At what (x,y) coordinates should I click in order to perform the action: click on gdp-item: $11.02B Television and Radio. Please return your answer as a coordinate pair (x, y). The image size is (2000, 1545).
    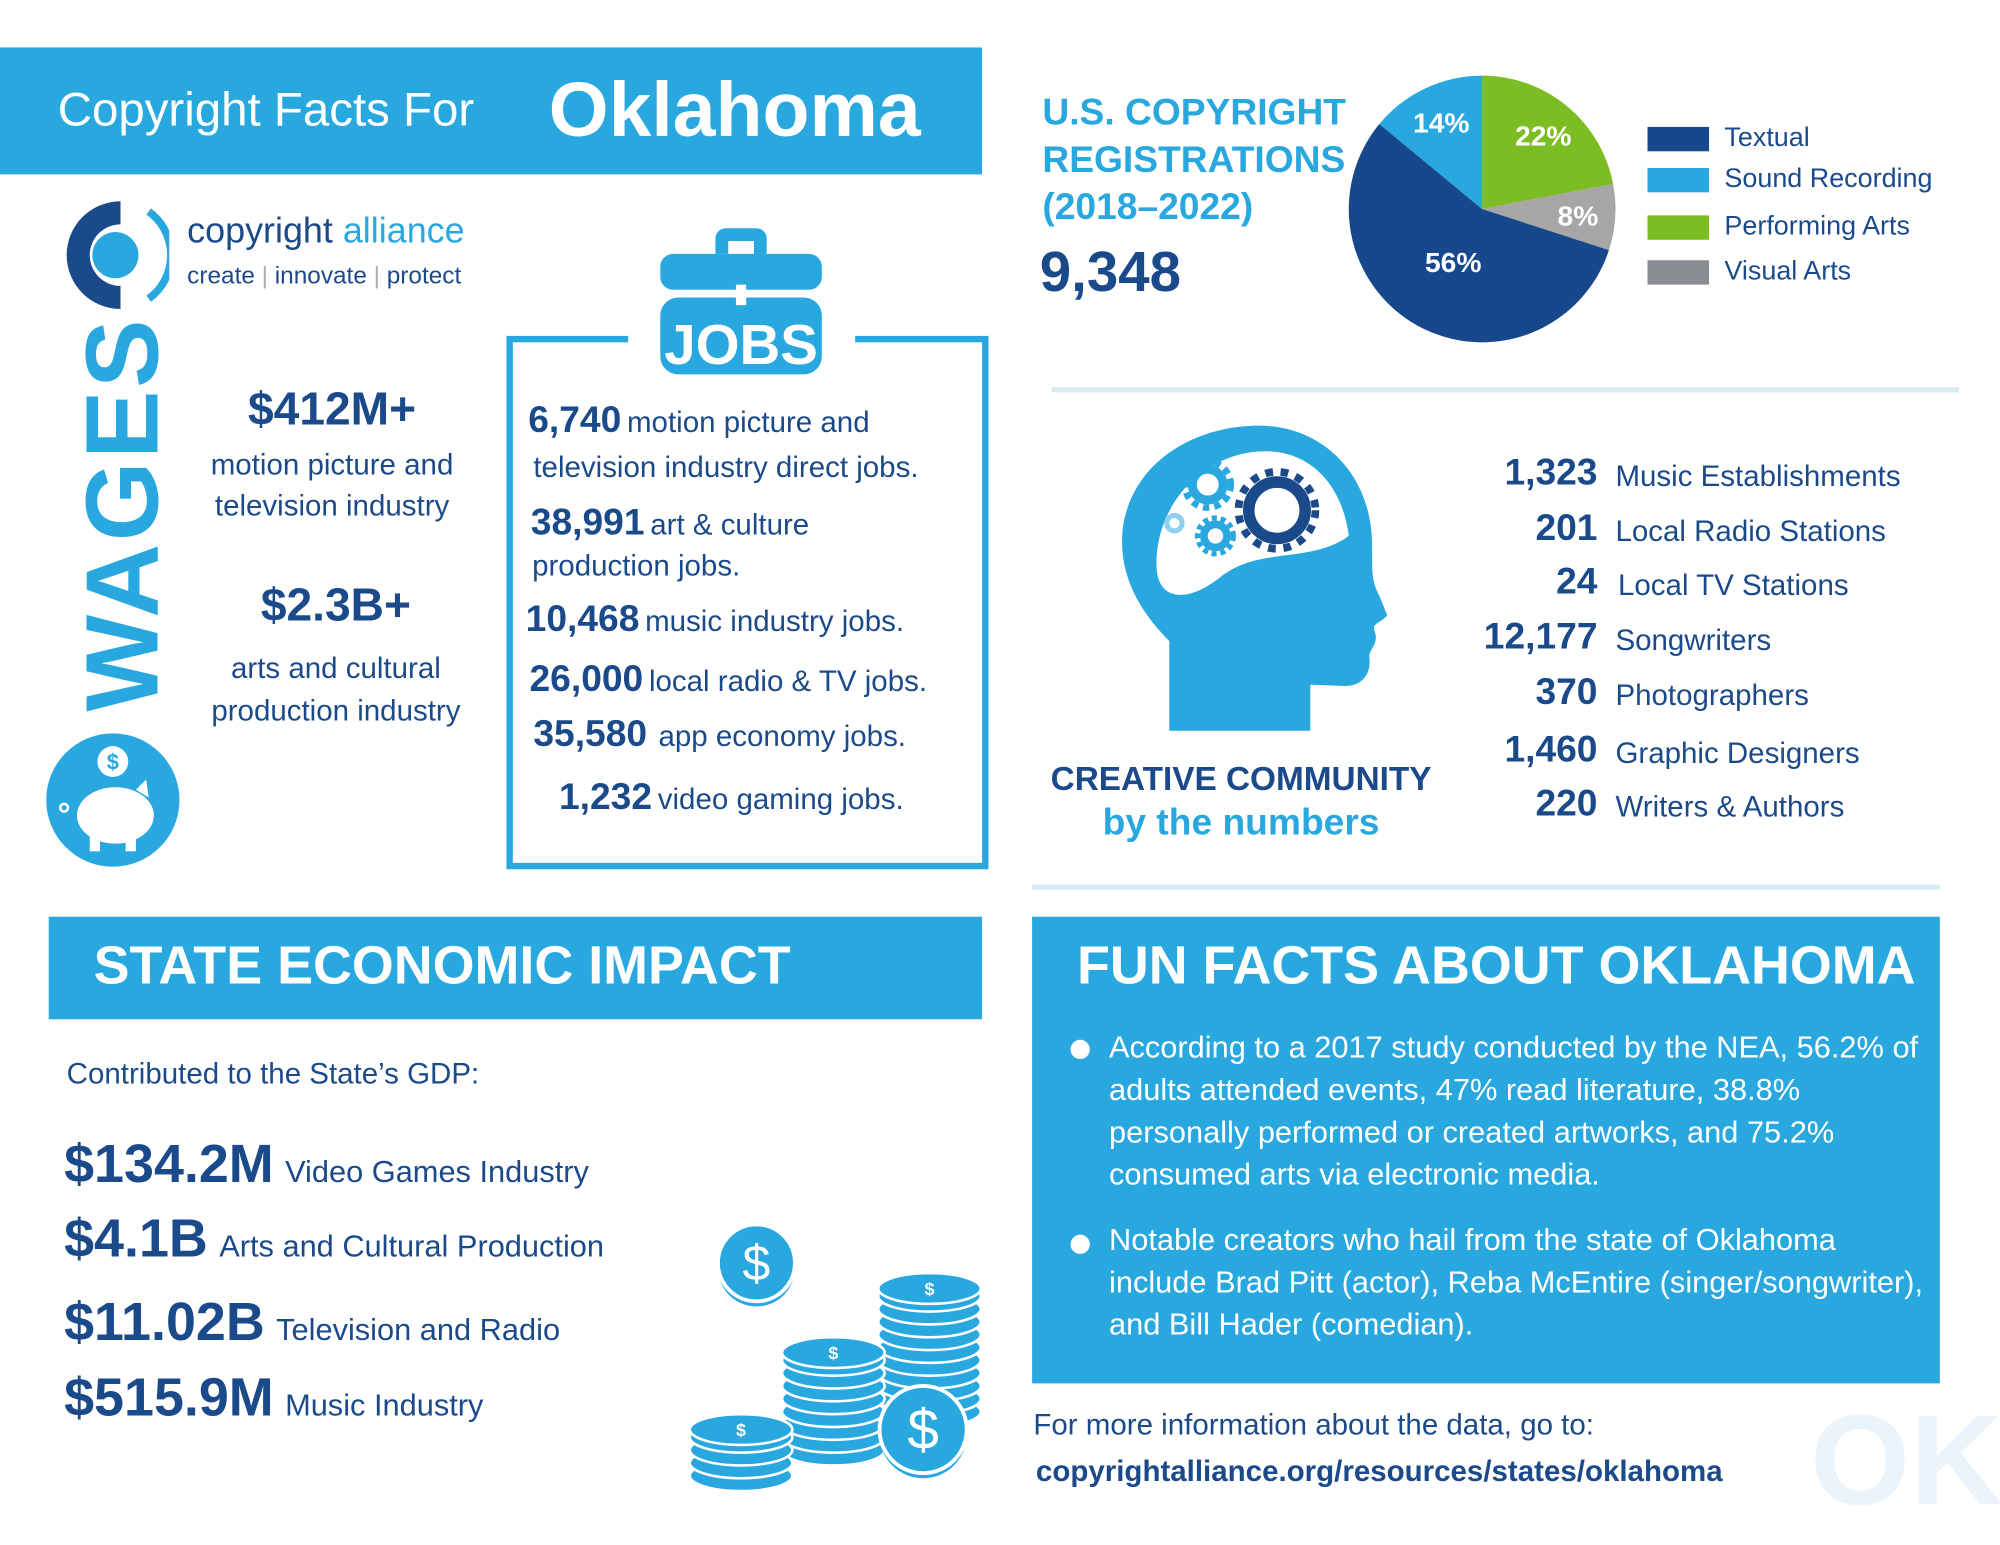
    Looking at the image, I should click on (312, 1321).